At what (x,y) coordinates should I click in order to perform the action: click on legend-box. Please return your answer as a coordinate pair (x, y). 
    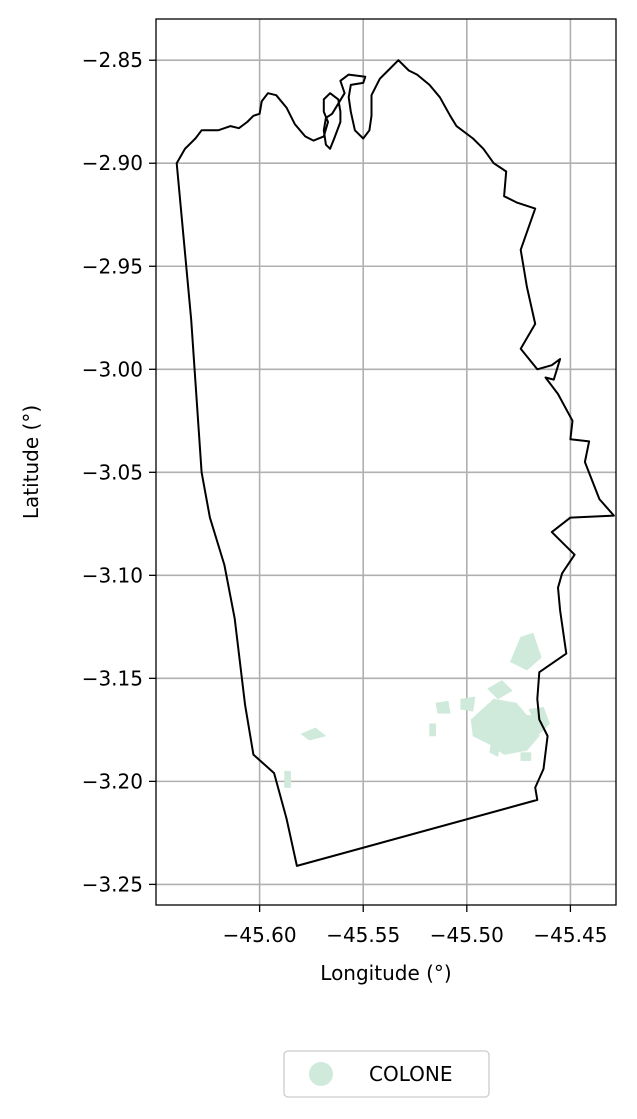
    Looking at the image, I should click on (386, 1074).